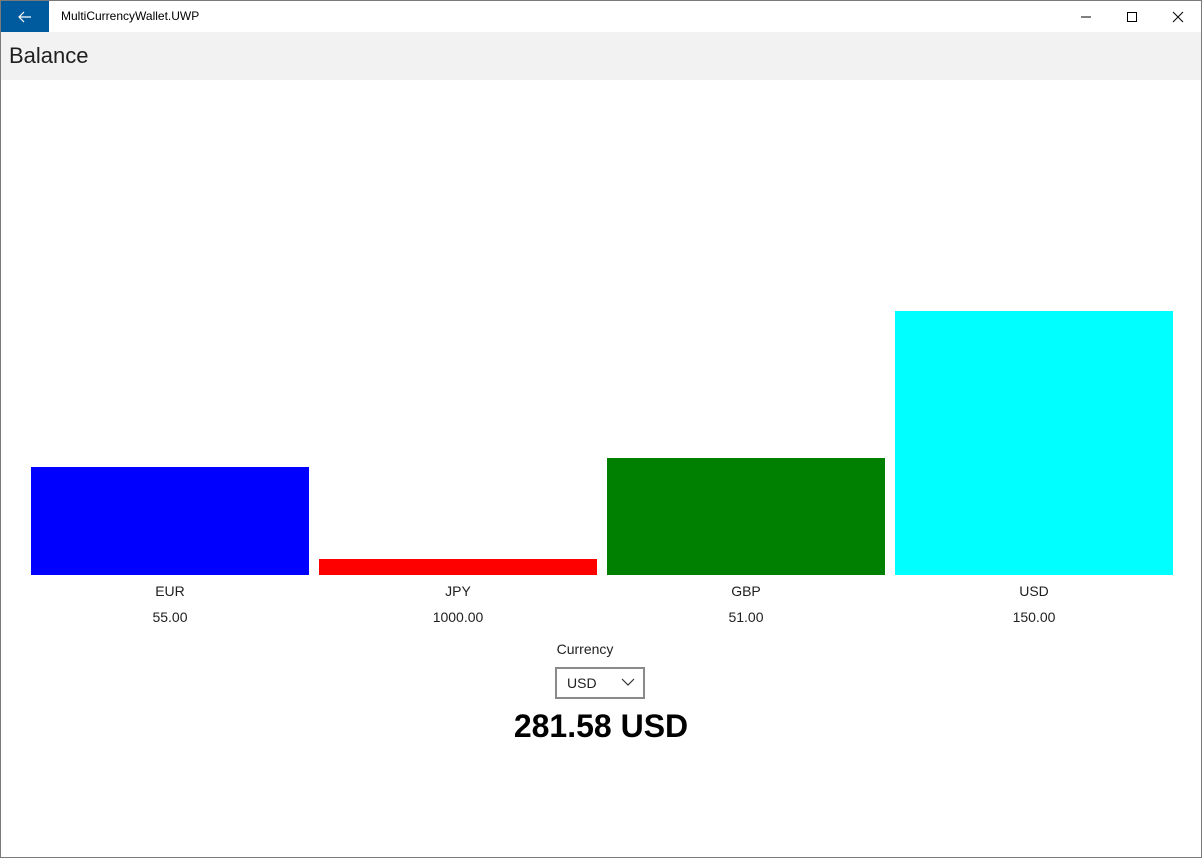 Image resolution: width=1202 pixels, height=858 pixels. I want to click on maximize-icon, so click(1132, 16).